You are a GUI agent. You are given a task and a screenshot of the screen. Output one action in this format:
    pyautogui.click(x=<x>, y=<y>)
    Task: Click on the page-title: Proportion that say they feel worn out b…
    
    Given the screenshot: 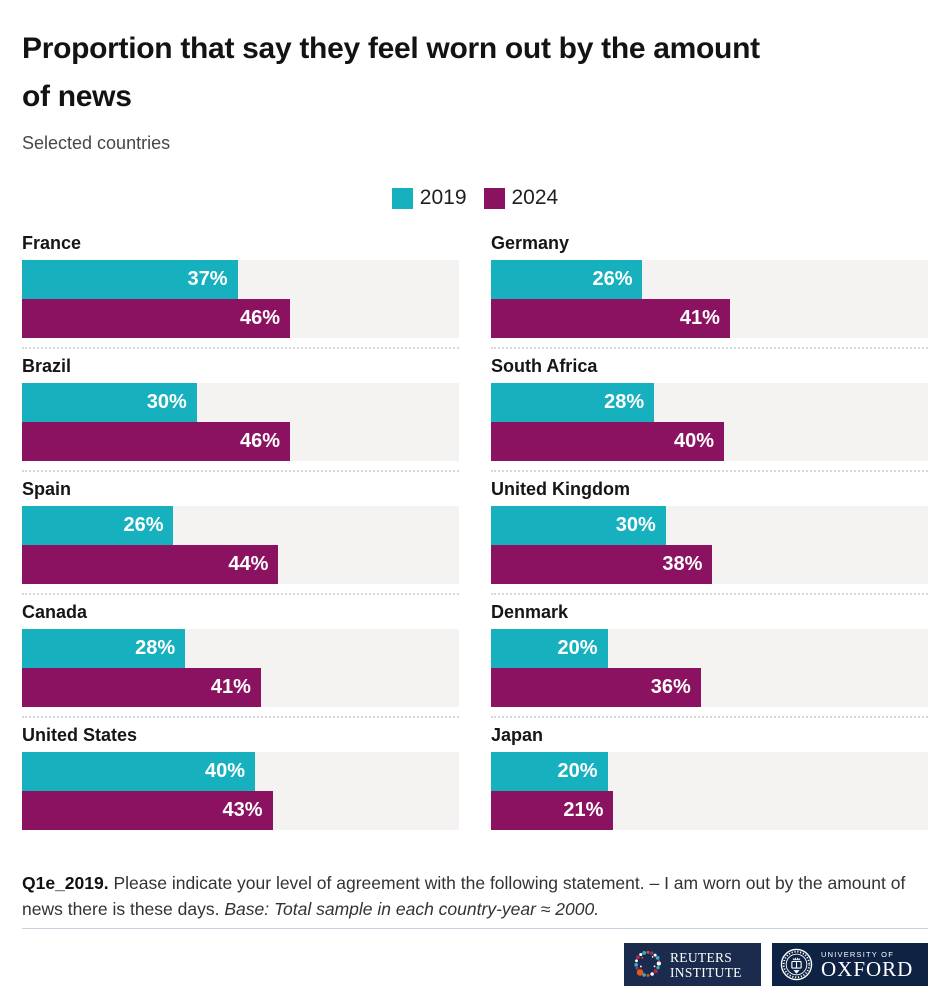 What is the action you would take?
    pyautogui.click(x=391, y=72)
    